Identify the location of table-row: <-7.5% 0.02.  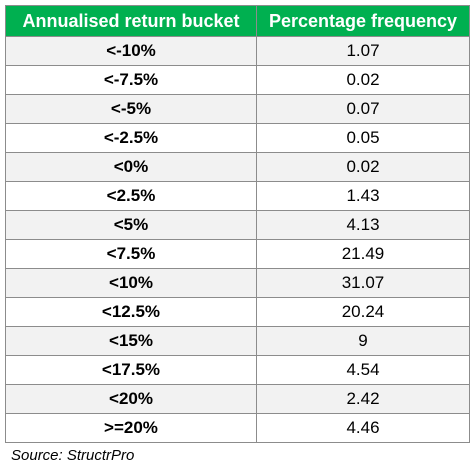
(237, 80).